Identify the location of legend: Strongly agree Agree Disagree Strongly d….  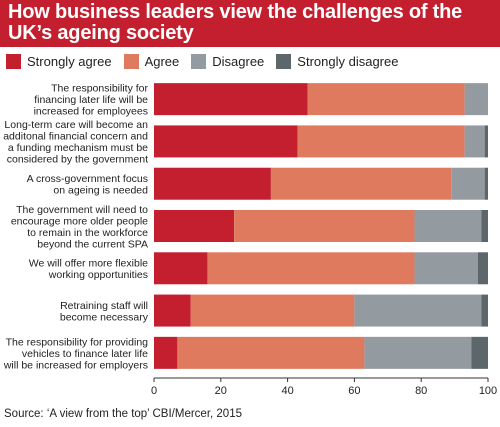
(208, 61).